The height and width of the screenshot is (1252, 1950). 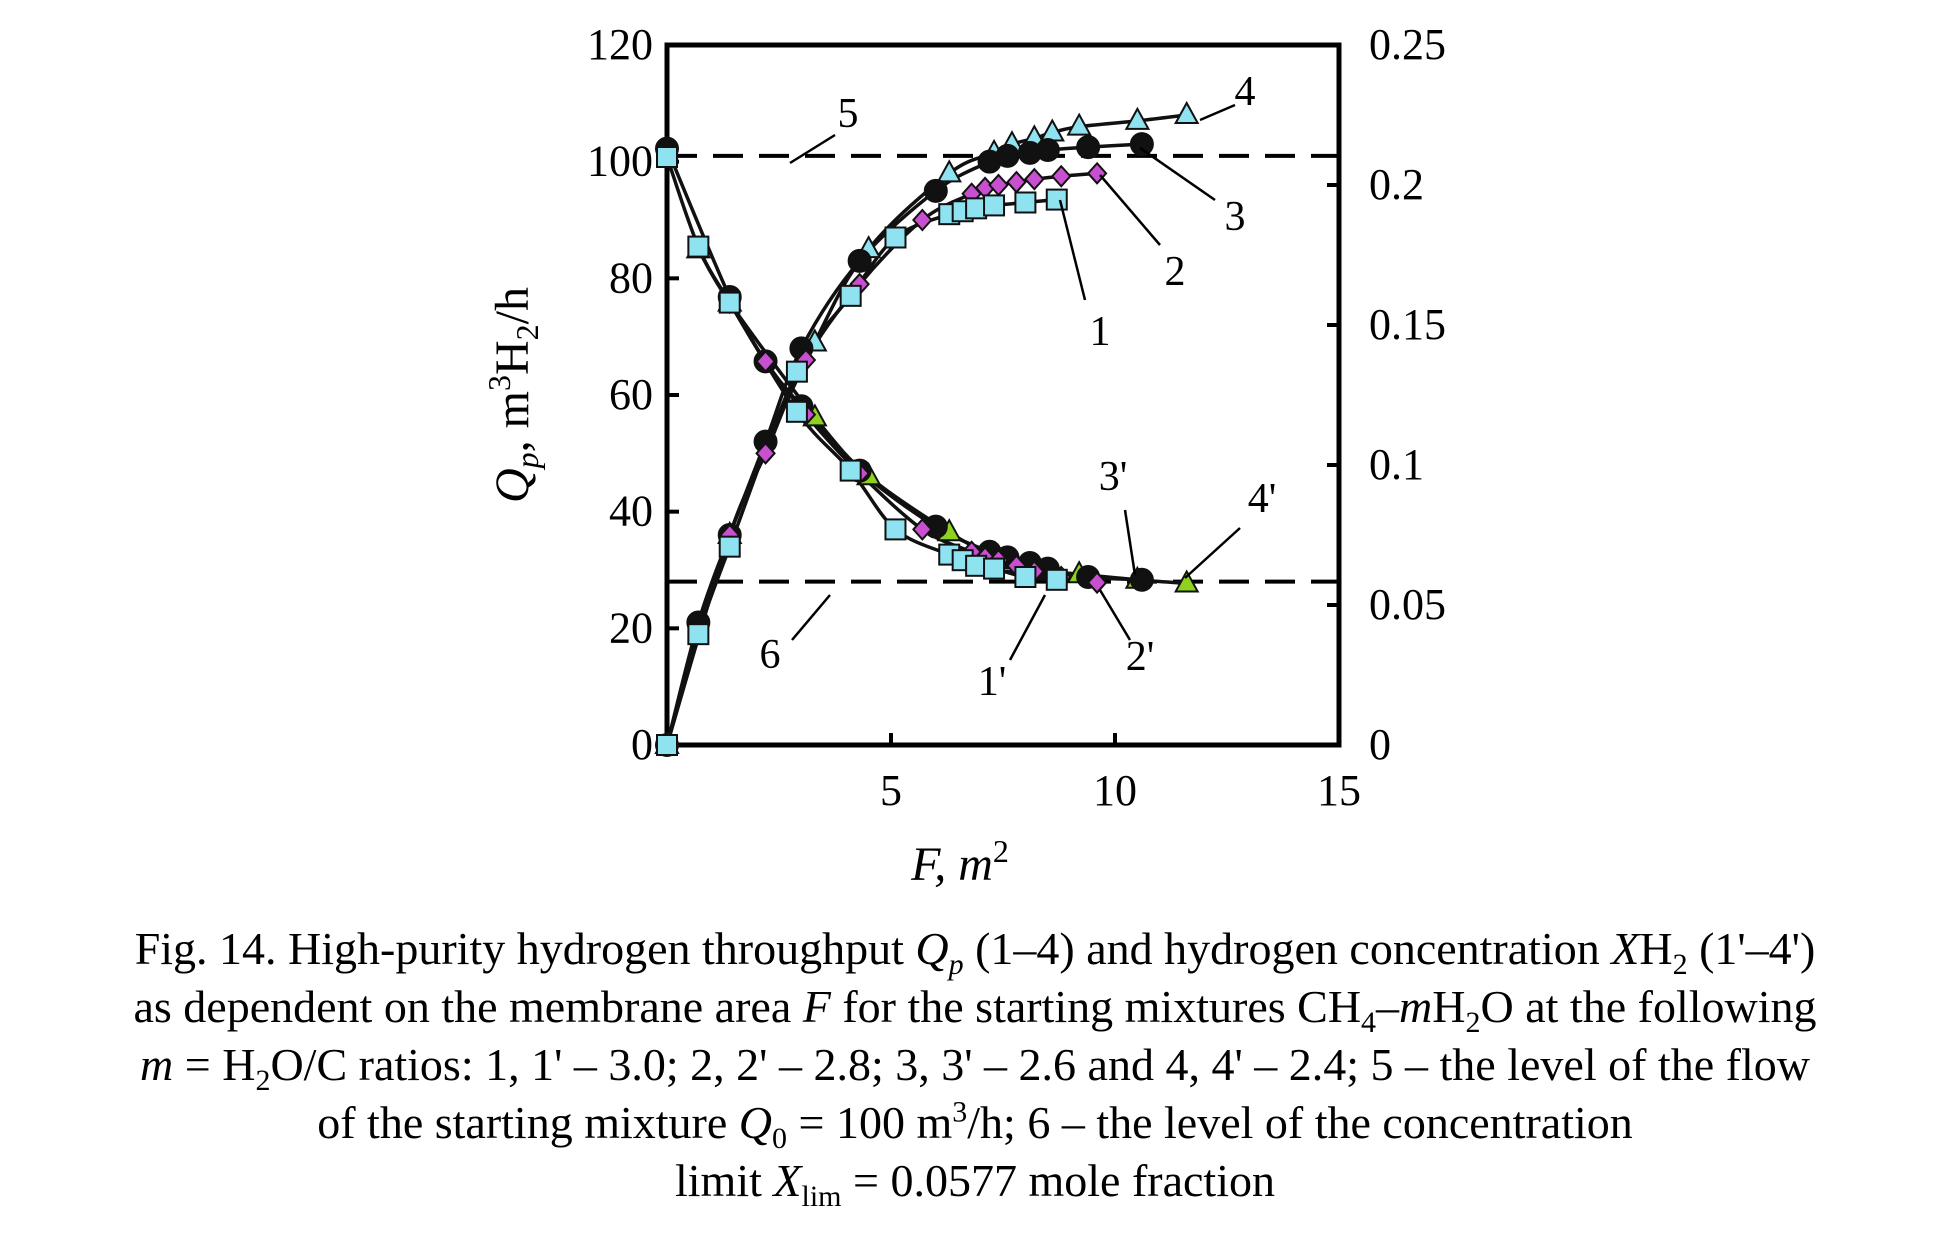 What do you see at coordinates (631, 277) in the screenshot?
I see `left-tick-label: 80` at bounding box center [631, 277].